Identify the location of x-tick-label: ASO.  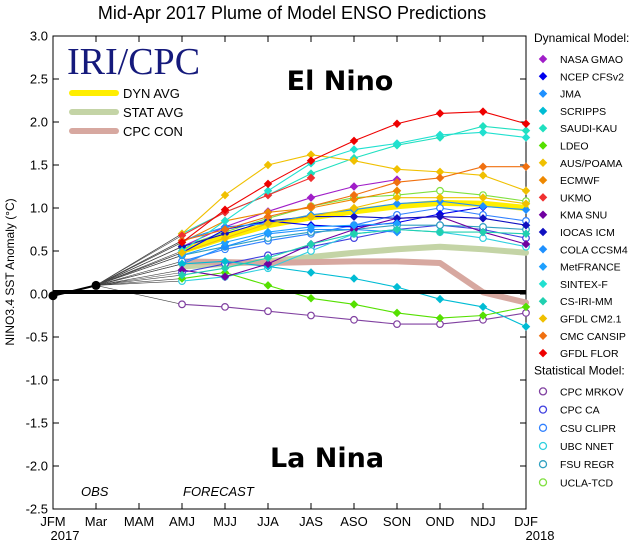
(353, 521).